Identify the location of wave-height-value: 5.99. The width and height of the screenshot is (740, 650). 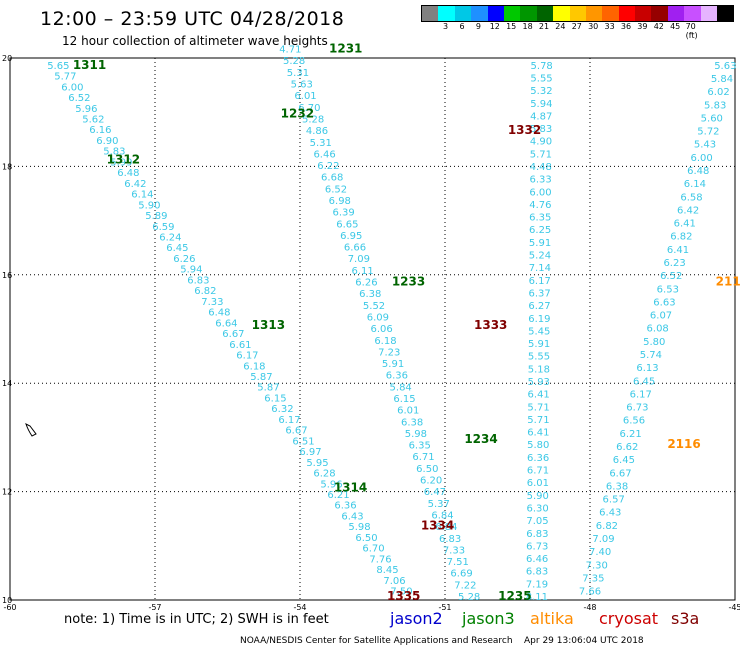
(121, 162).